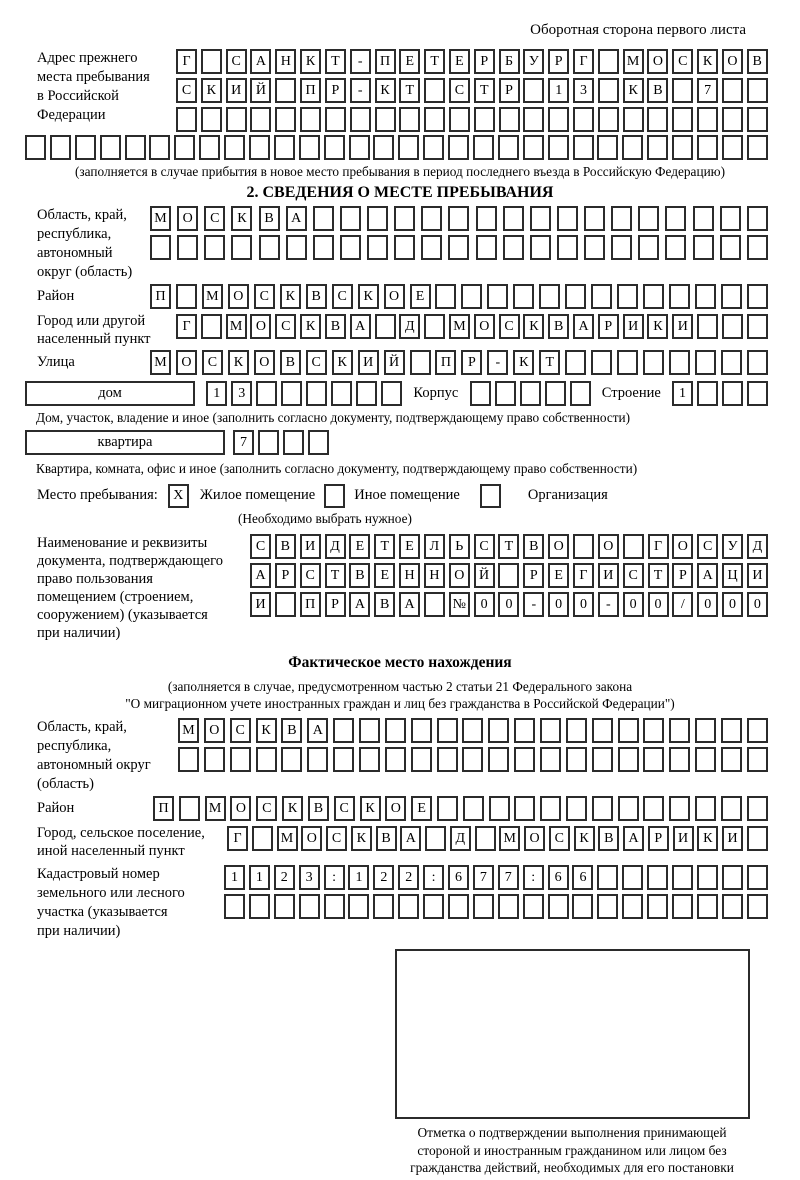 The image size is (800, 1180). I want to click on char-cell: Т, so click(335, 61).